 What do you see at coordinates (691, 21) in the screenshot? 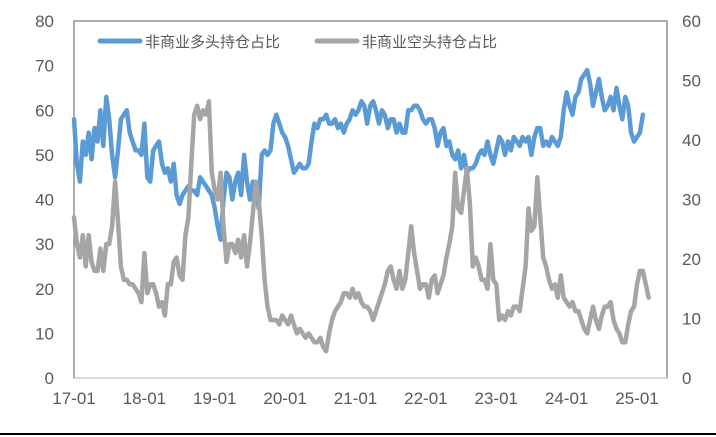
I see `right-axis-tick-label: 60` at bounding box center [691, 21].